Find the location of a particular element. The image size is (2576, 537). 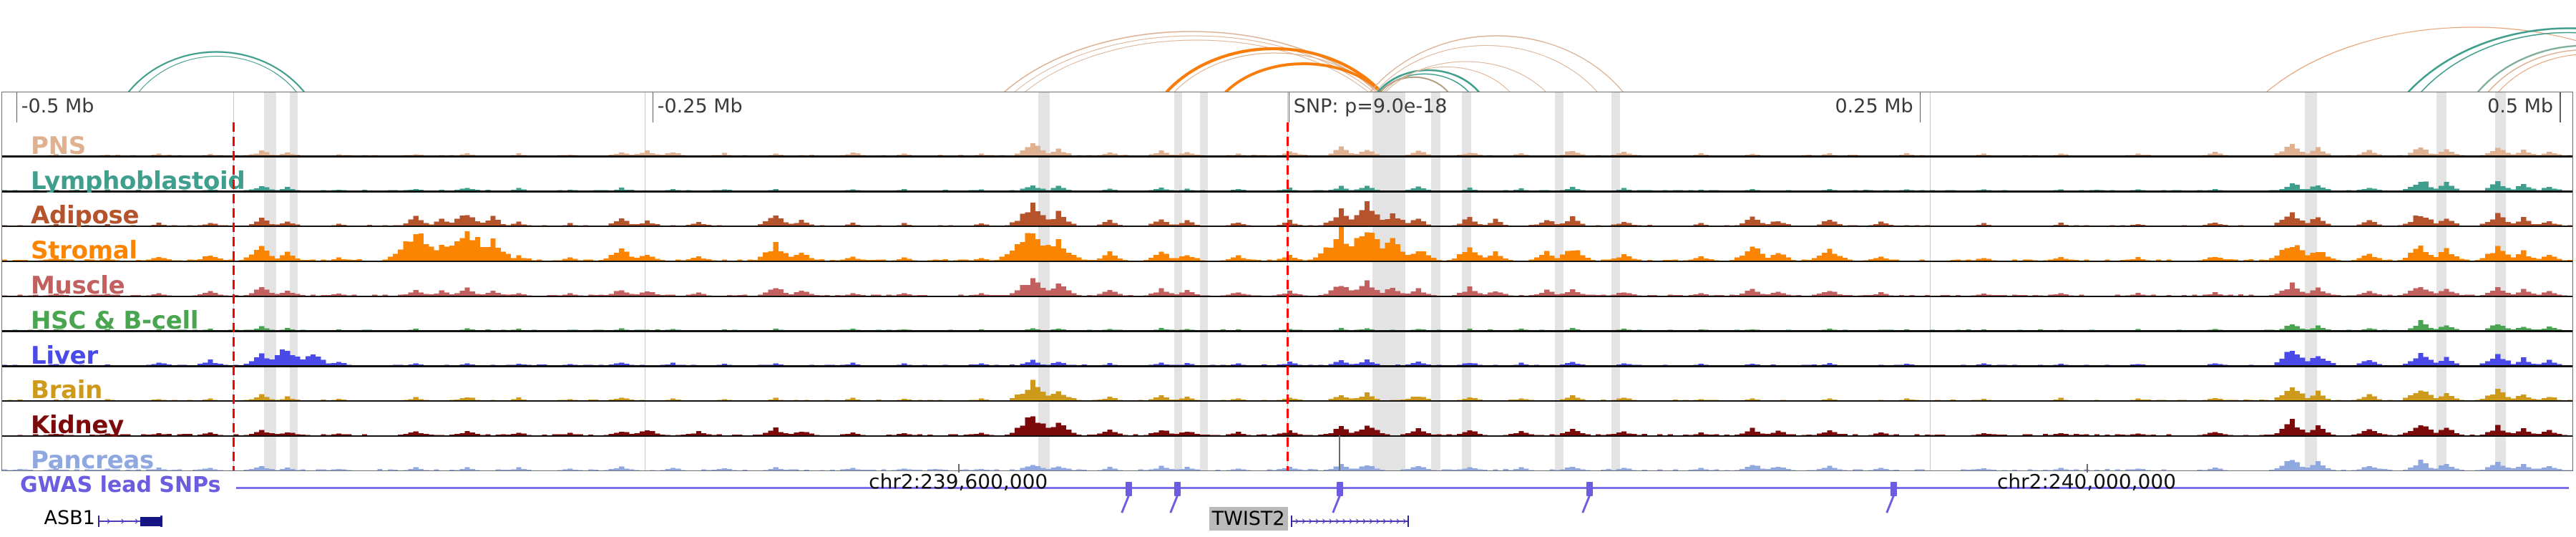

signal-profile-pns is located at coordinates (1287, 139).